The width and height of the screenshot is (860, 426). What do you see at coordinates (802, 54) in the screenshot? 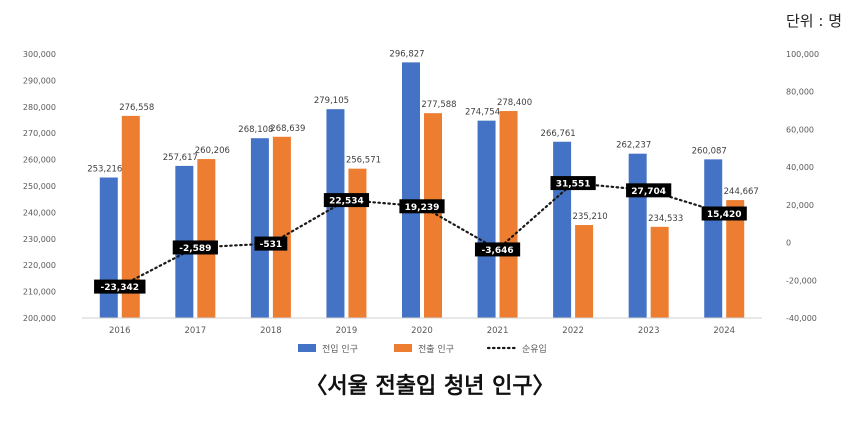
I see `right-tick-label: 100,000` at bounding box center [802, 54].